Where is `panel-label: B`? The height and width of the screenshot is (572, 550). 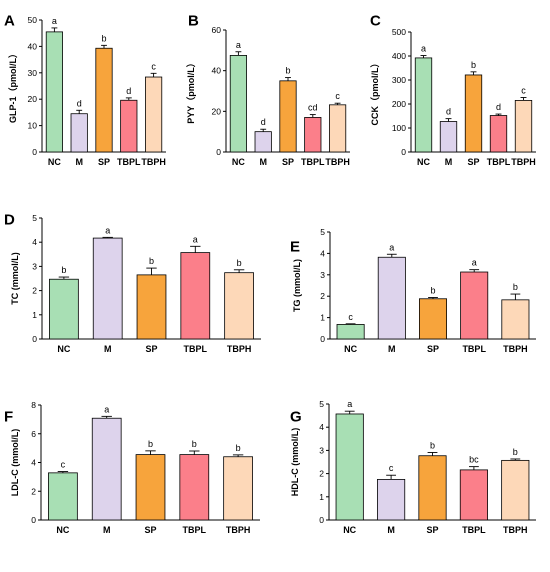
panel-label: B is located at coordinates (193, 20).